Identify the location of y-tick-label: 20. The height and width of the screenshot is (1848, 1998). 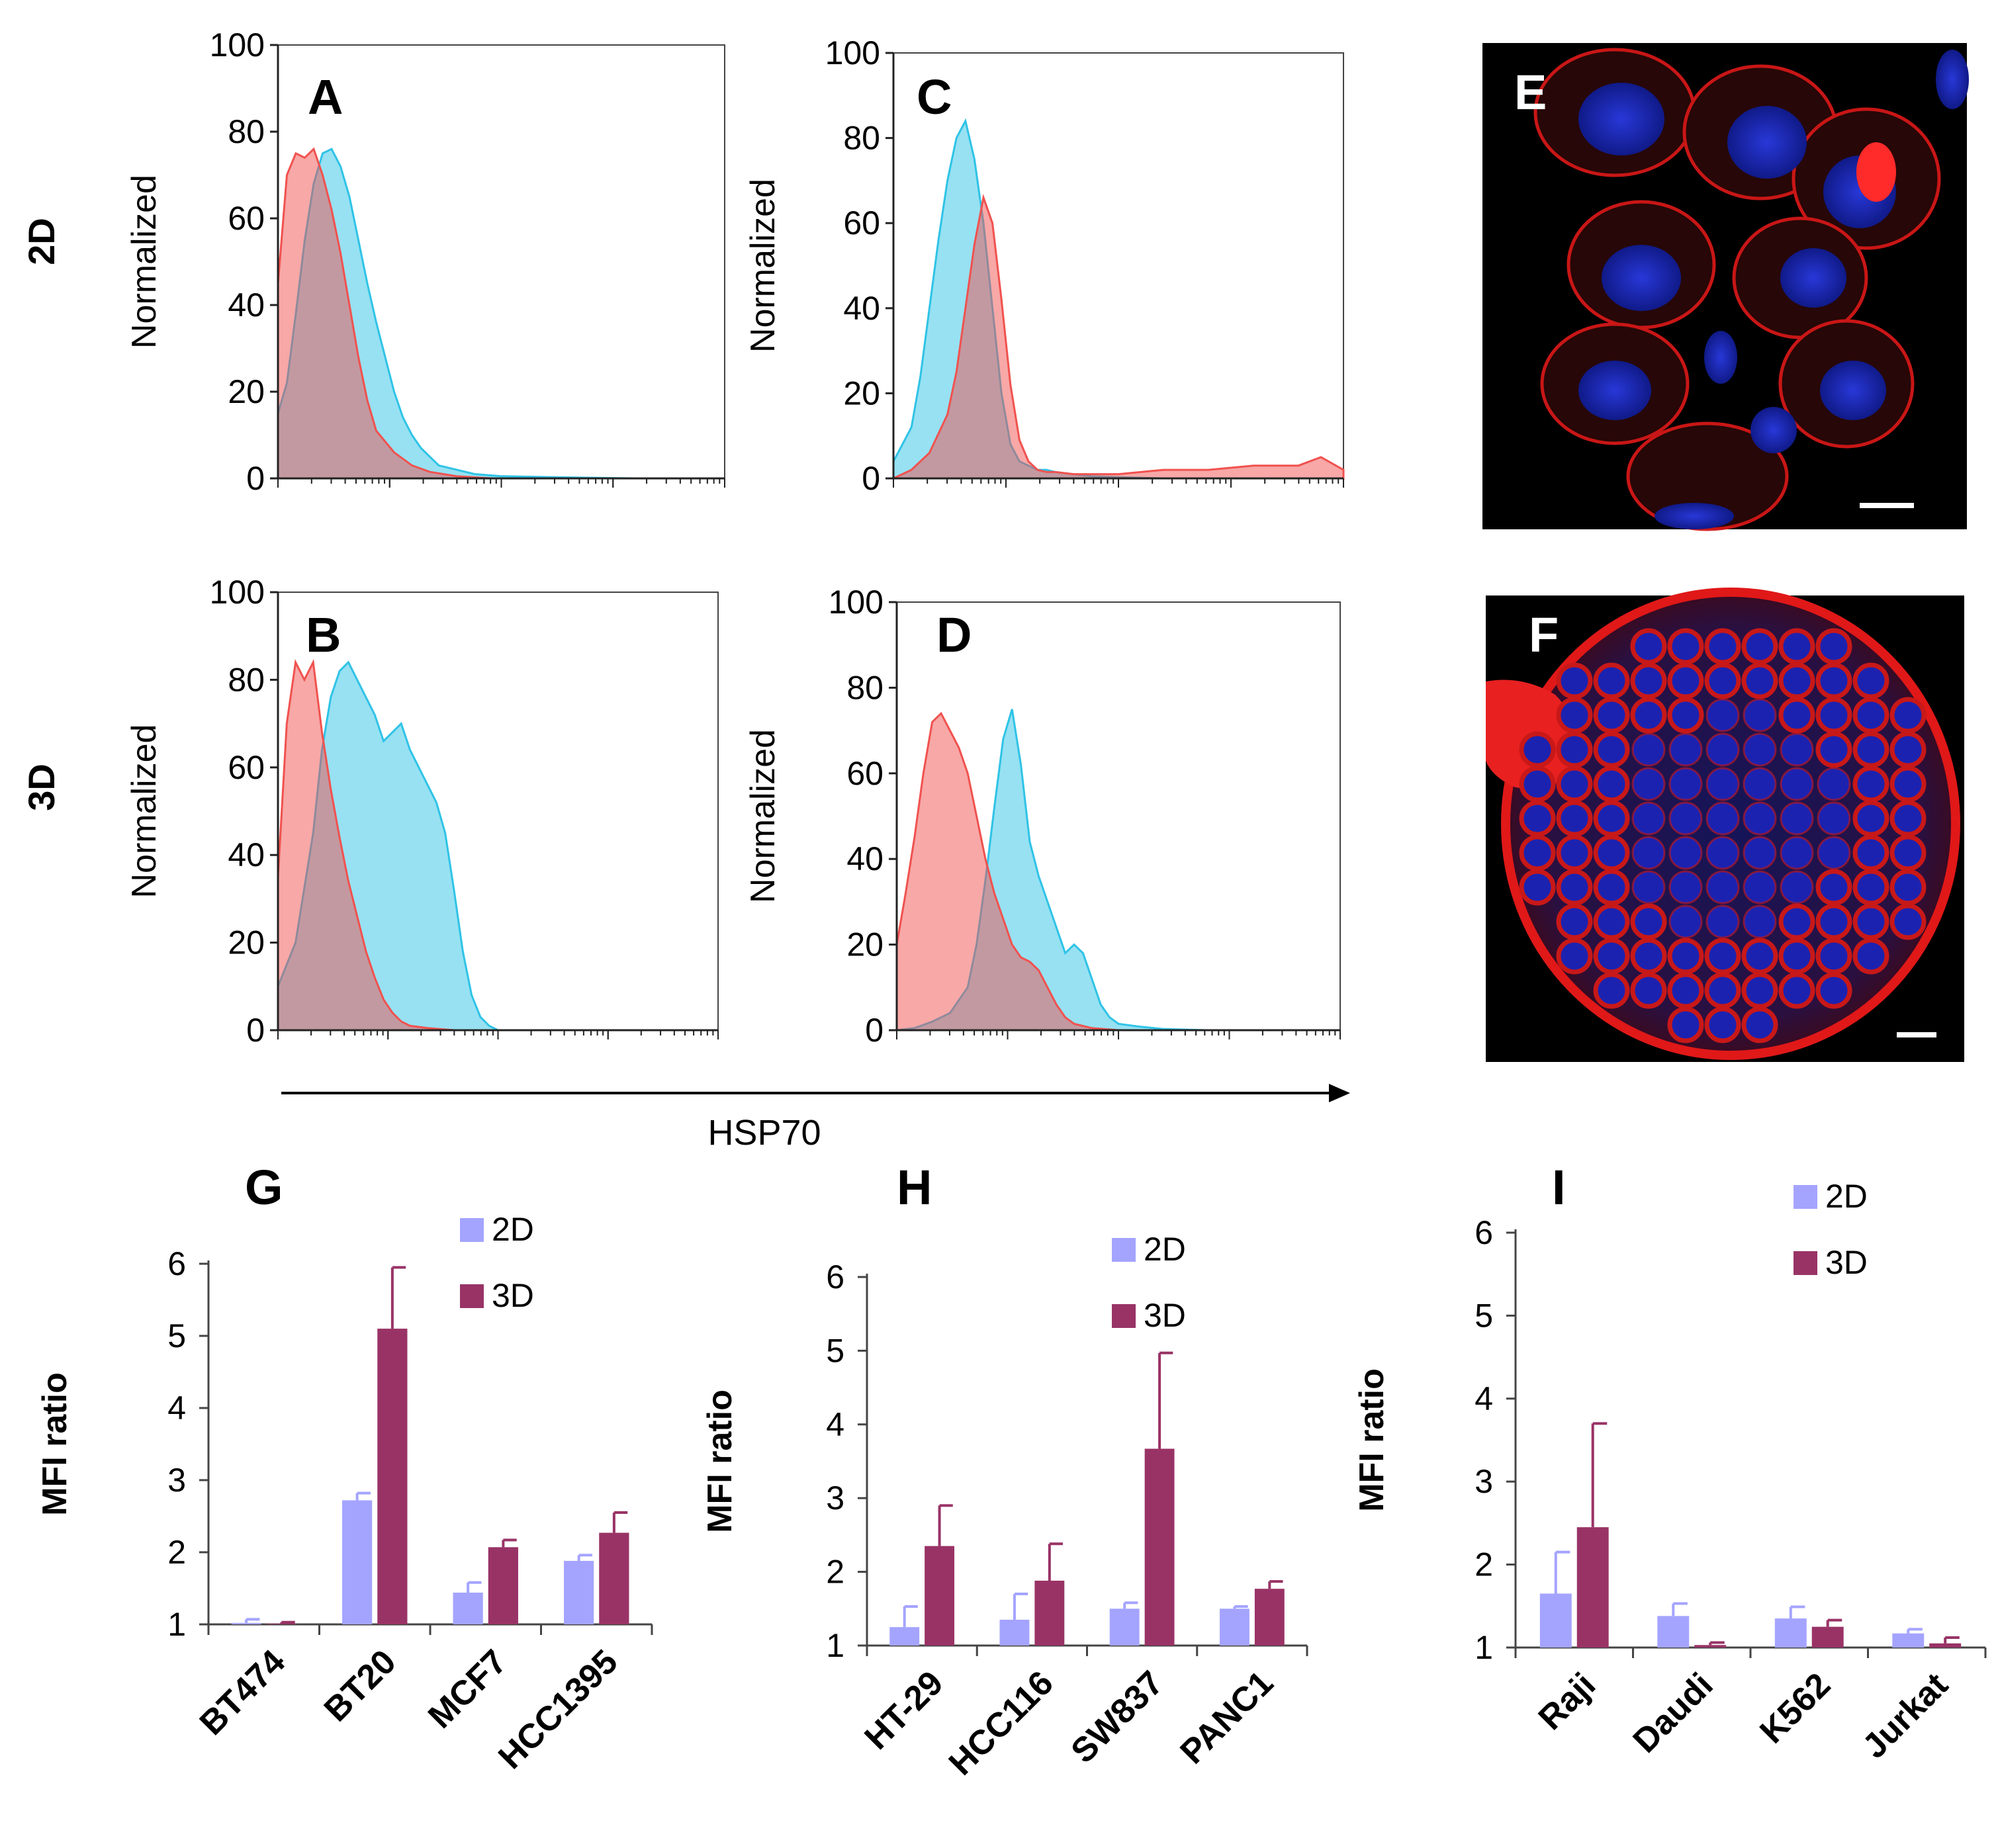
(865, 945).